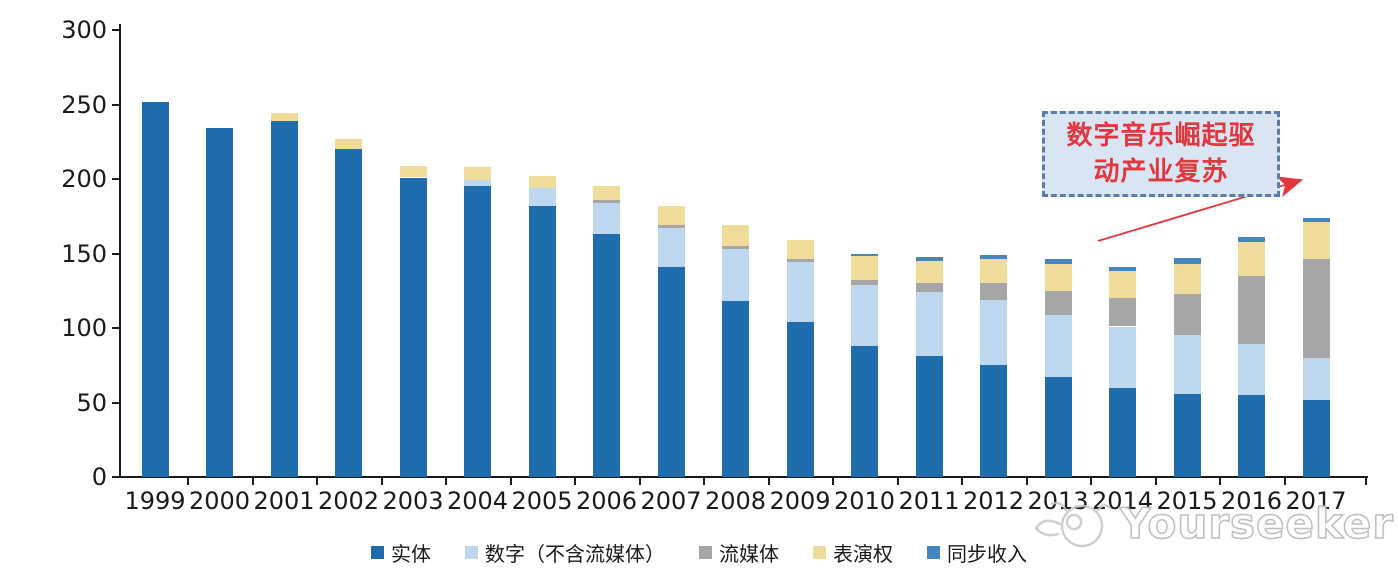 The width and height of the screenshot is (1398, 582). What do you see at coordinates (606, 501) in the screenshot?
I see `x-axis-label: 2006` at bounding box center [606, 501].